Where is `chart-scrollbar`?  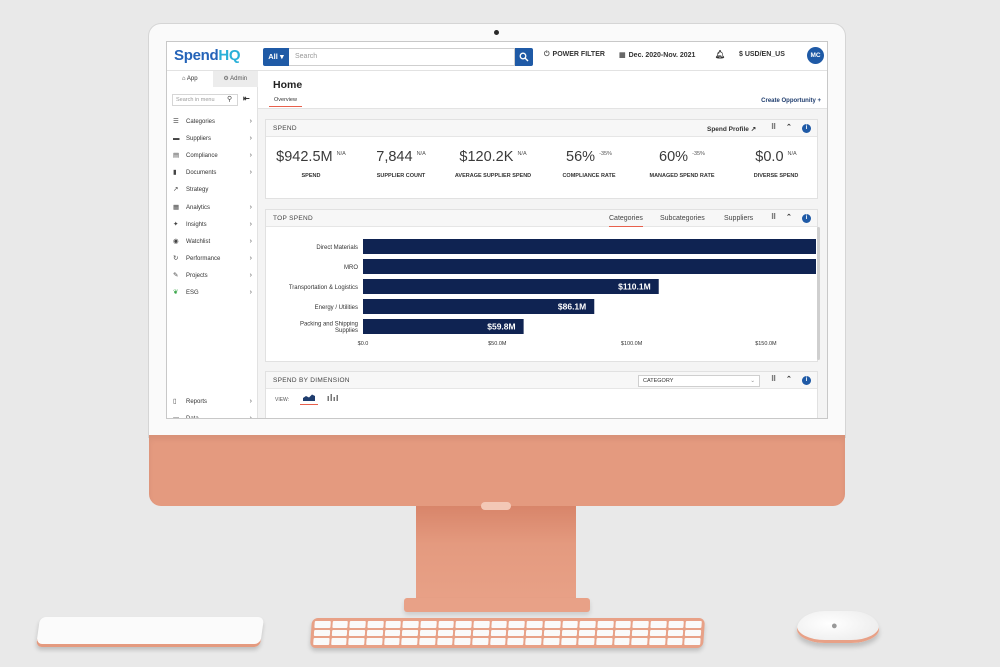 chart-scrollbar is located at coordinates (818, 293).